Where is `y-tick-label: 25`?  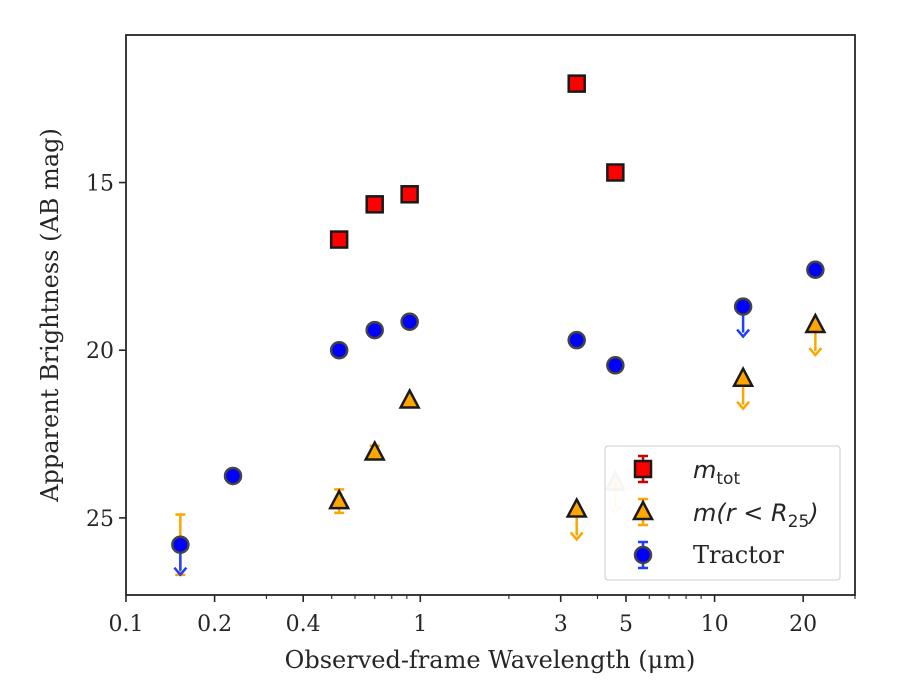
y-tick-label: 25 is located at coordinates (100, 519).